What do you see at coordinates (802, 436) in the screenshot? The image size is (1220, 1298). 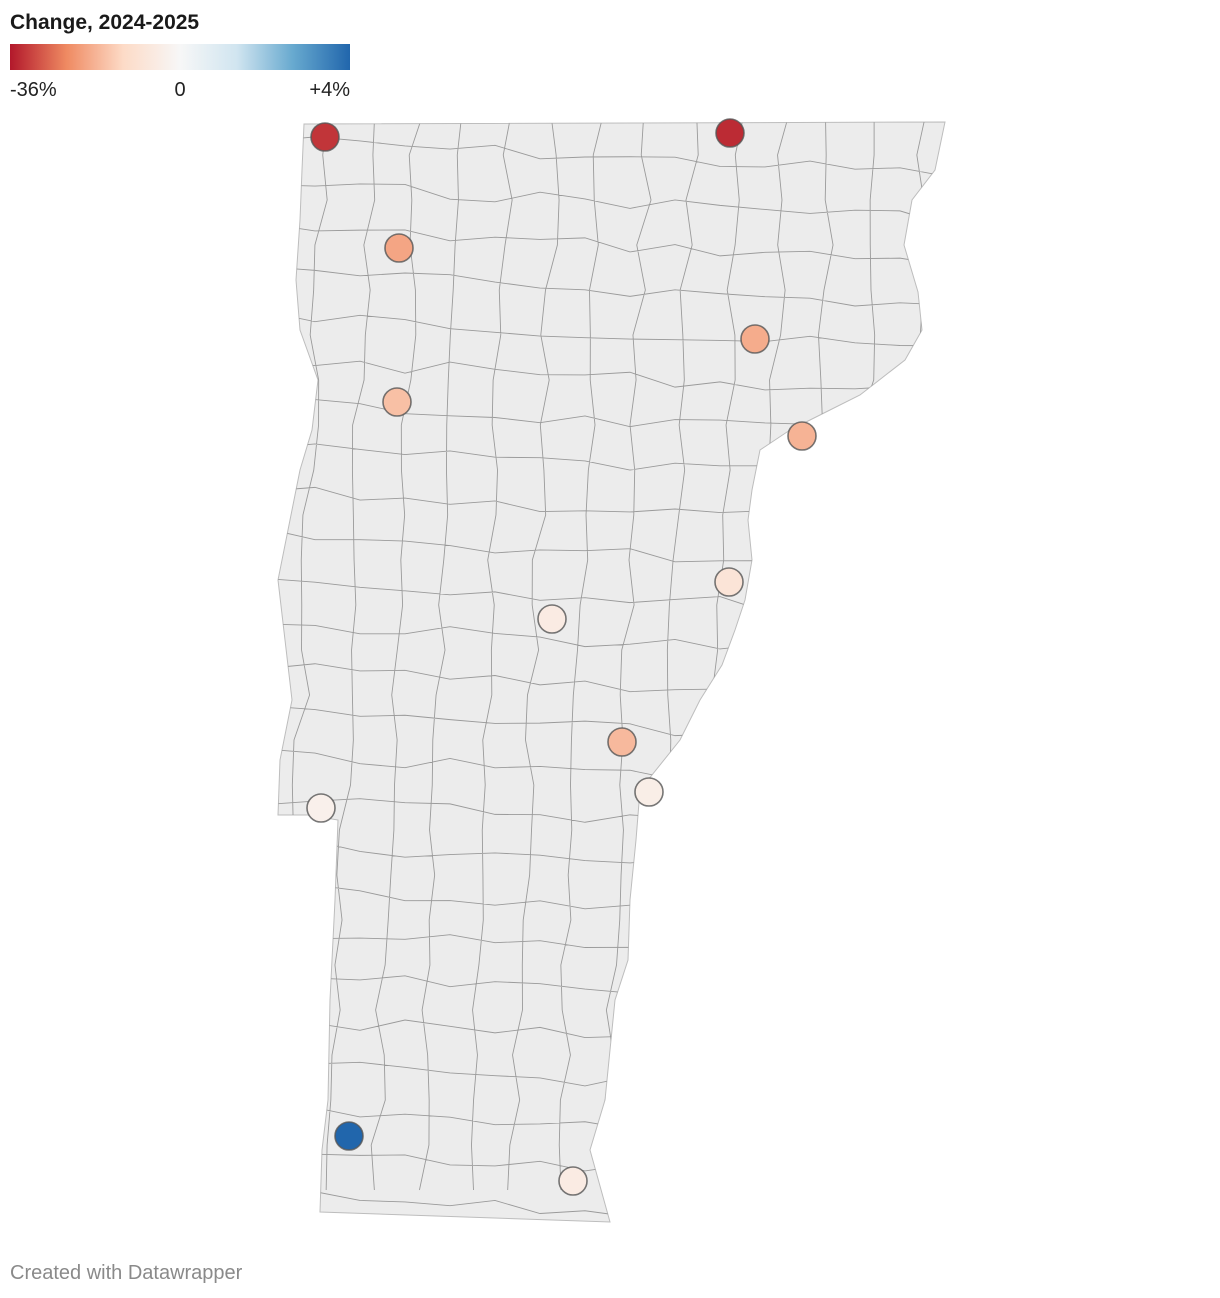 I see `point-marker: St. Johnsbury` at bounding box center [802, 436].